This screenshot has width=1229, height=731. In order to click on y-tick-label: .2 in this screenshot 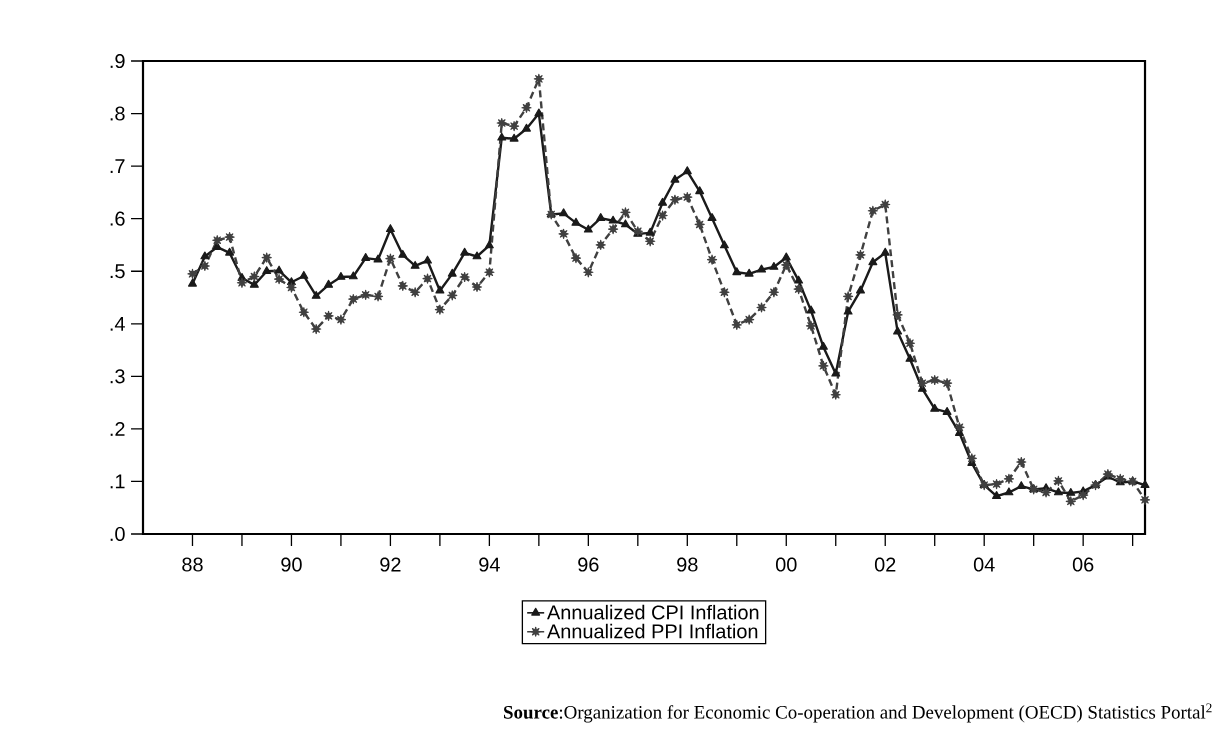, I will do `click(117, 428)`.